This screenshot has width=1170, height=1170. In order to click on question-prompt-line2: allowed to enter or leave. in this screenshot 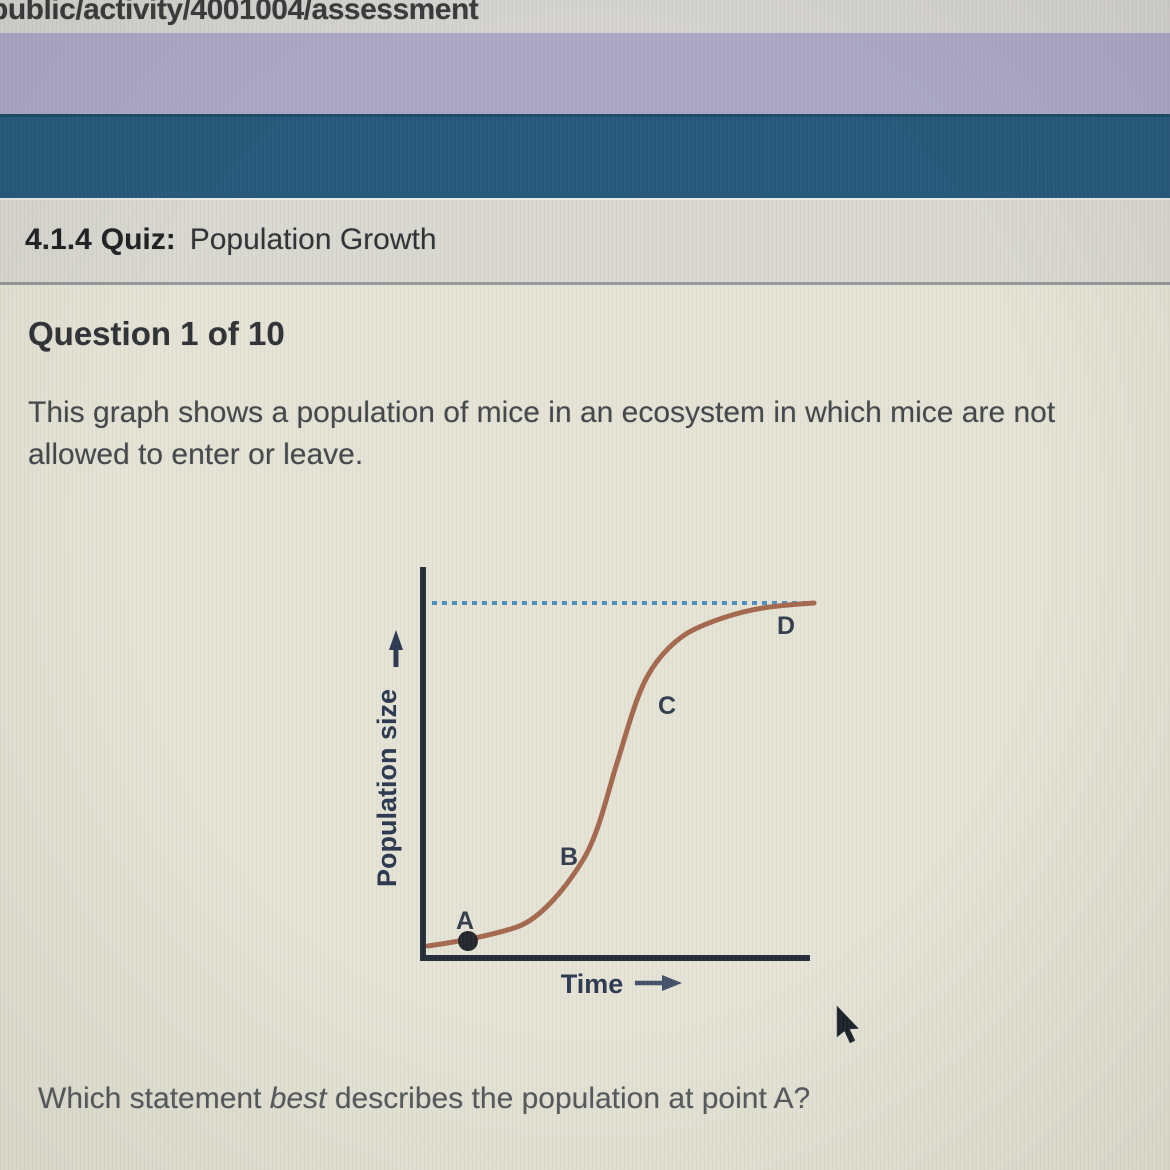, I will do `click(196, 454)`.